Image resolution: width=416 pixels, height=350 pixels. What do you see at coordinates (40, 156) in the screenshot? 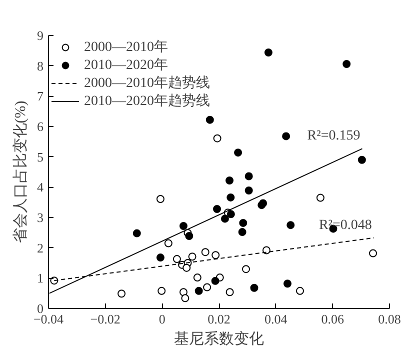
I see `y-tick-label: 5` at bounding box center [40, 156].